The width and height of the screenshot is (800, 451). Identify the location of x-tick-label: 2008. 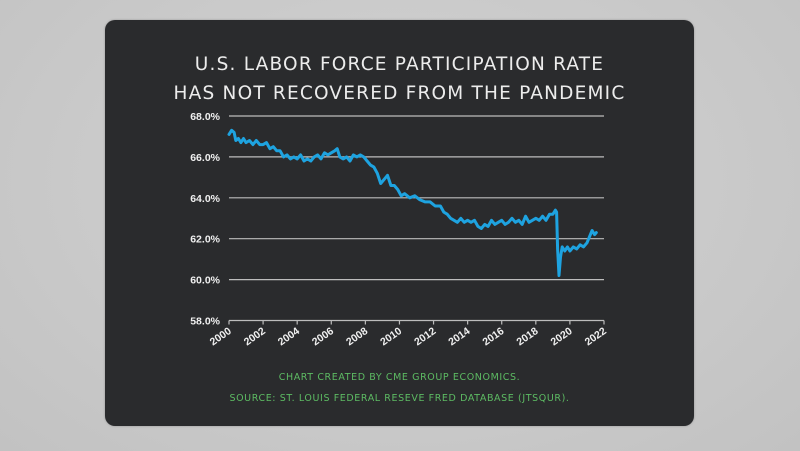
(357, 336).